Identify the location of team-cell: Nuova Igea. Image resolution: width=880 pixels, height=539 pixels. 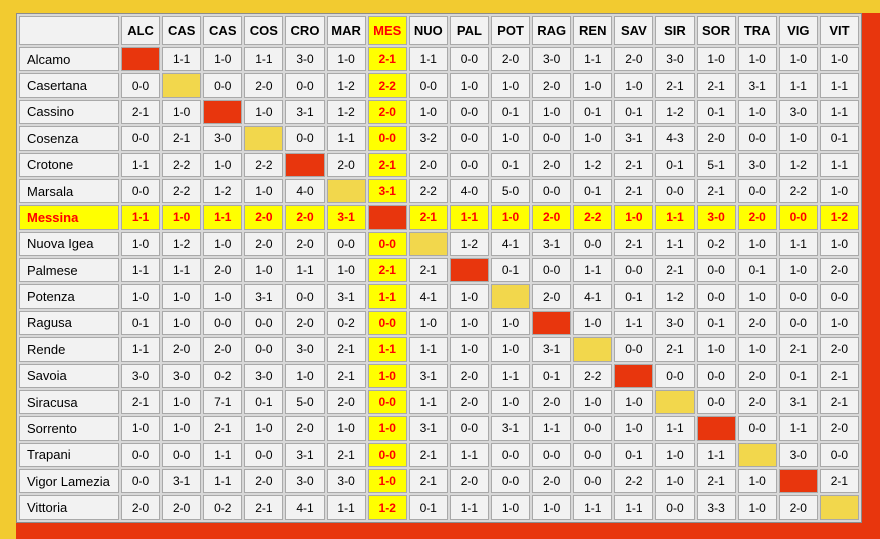
(69, 243).